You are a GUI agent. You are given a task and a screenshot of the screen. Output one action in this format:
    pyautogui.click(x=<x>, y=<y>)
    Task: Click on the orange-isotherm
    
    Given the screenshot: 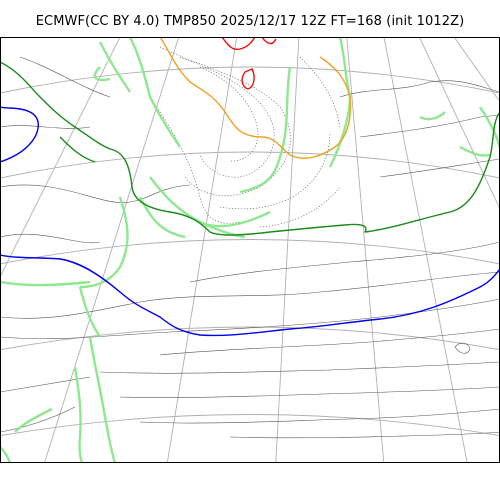 What is the action you would take?
    pyautogui.click(x=255, y=98)
    